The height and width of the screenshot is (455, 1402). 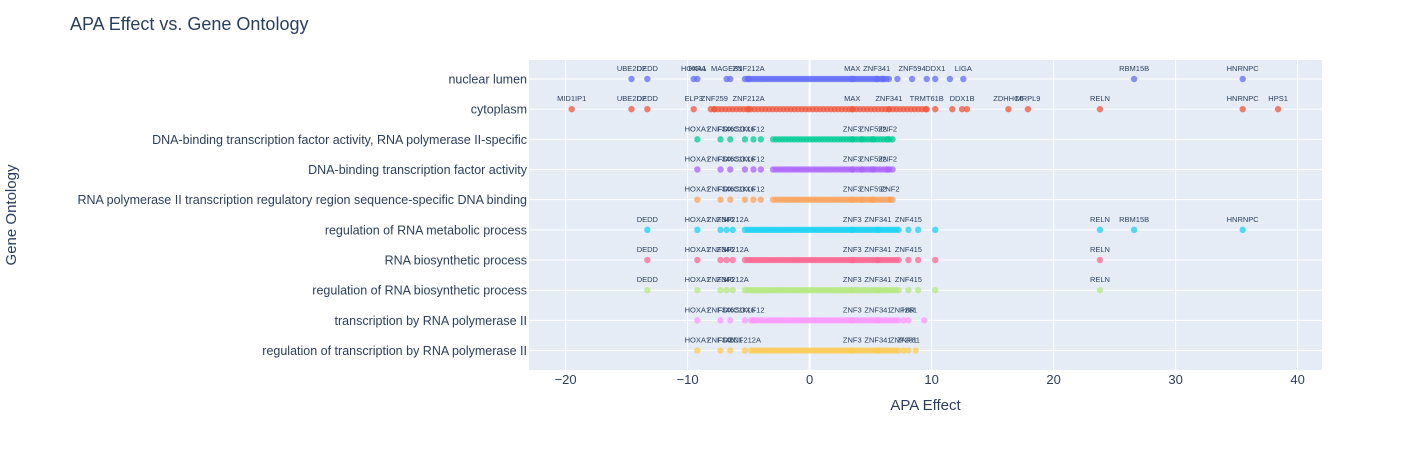 I want to click on point-label: RELN, so click(x=1100, y=219).